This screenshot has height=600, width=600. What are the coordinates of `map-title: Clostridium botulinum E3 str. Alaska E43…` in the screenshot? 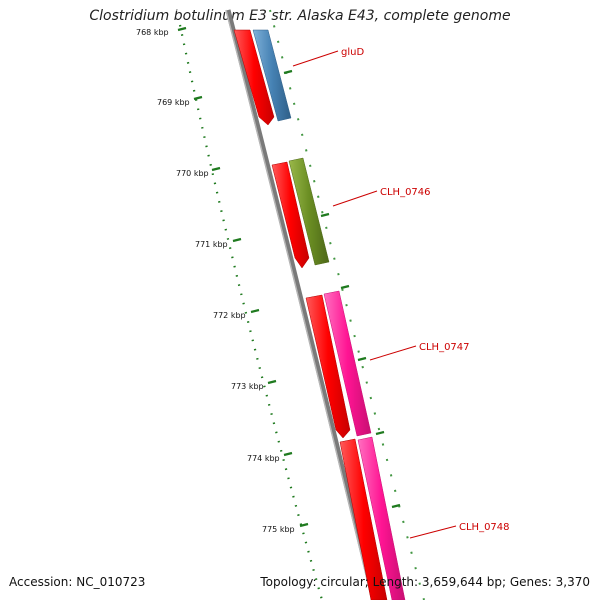 It's located at (300, 16).